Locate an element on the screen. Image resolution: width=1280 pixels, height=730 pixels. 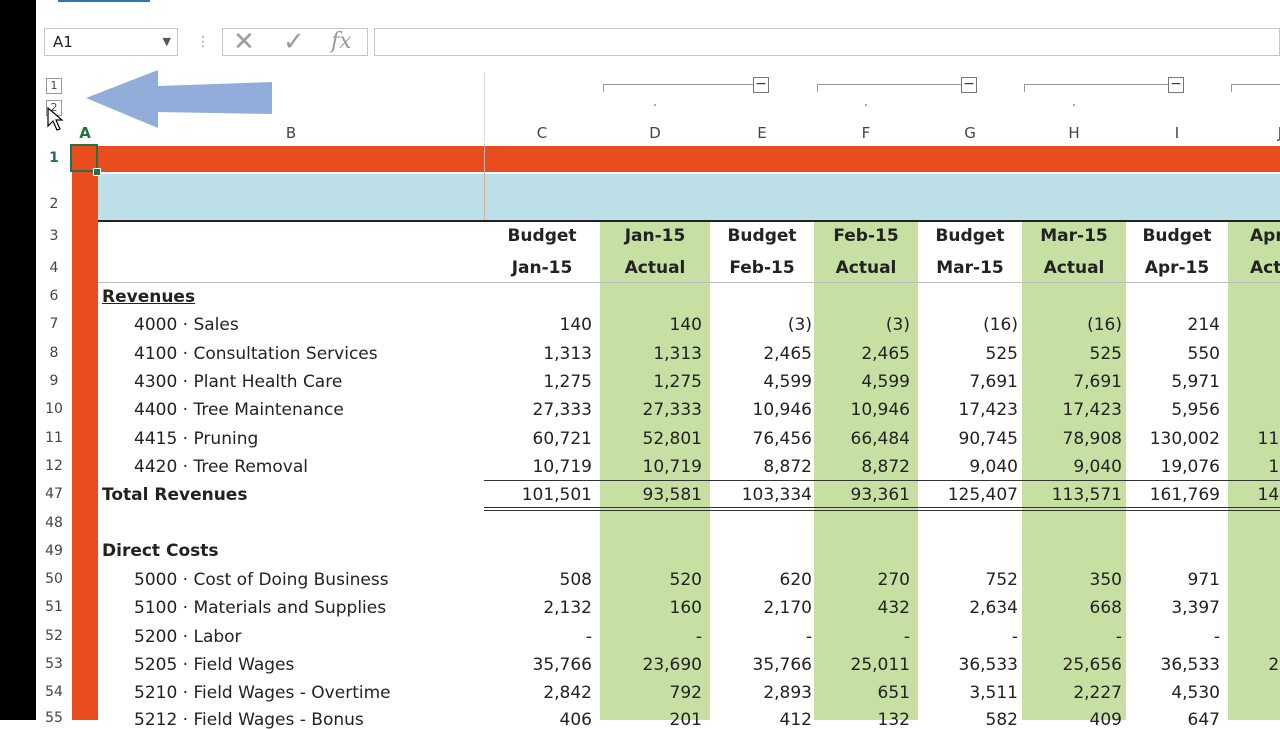
column-header-c: C is located at coordinates (542, 133).